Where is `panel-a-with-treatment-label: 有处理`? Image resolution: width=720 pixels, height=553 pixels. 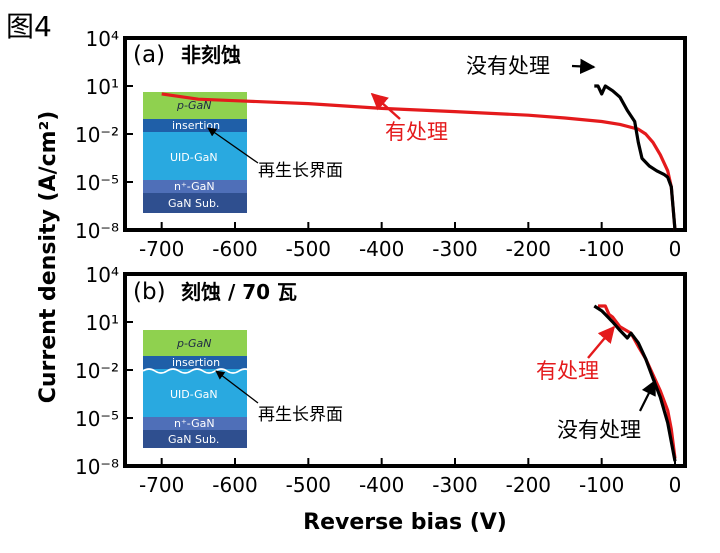 panel-a-with-treatment-label: 有处理 is located at coordinates (416, 132).